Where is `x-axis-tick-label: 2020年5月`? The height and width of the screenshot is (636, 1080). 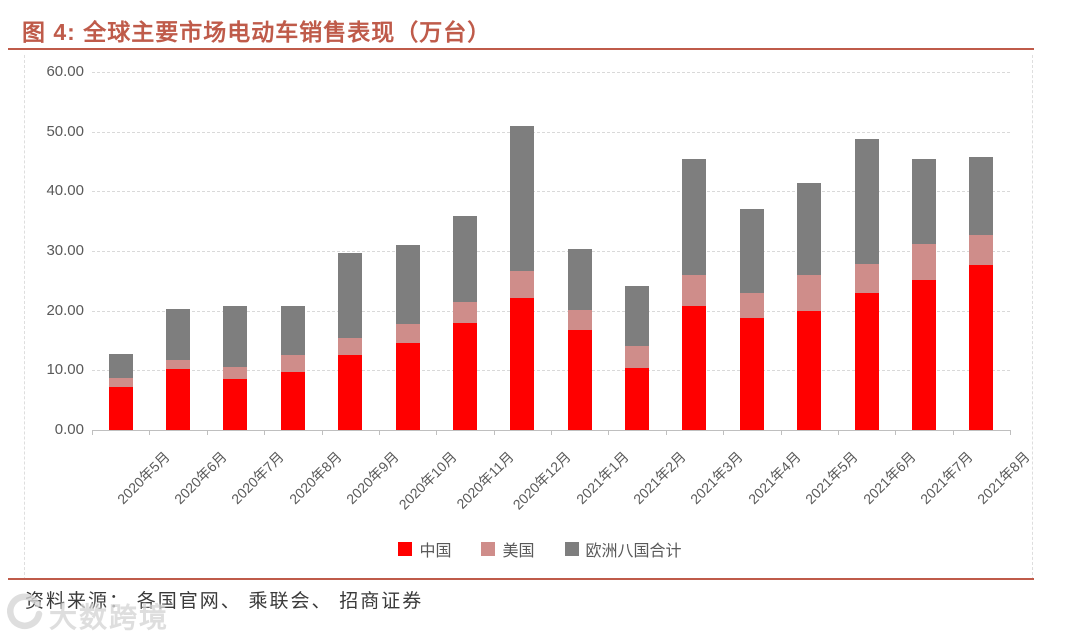 x-axis-tick-label: 2020年5月 is located at coordinates (143, 478).